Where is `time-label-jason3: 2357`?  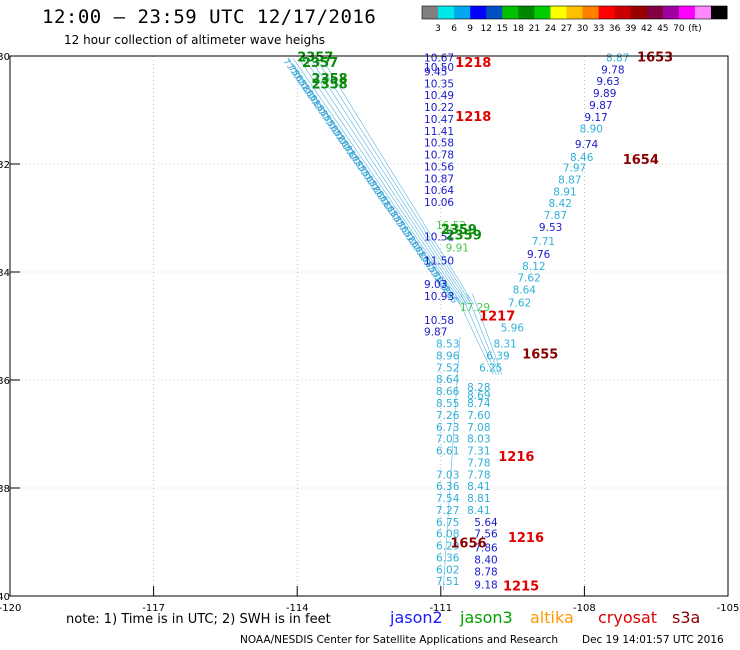
time-label-jason3: 2357 is located at coordinates (315, 57).